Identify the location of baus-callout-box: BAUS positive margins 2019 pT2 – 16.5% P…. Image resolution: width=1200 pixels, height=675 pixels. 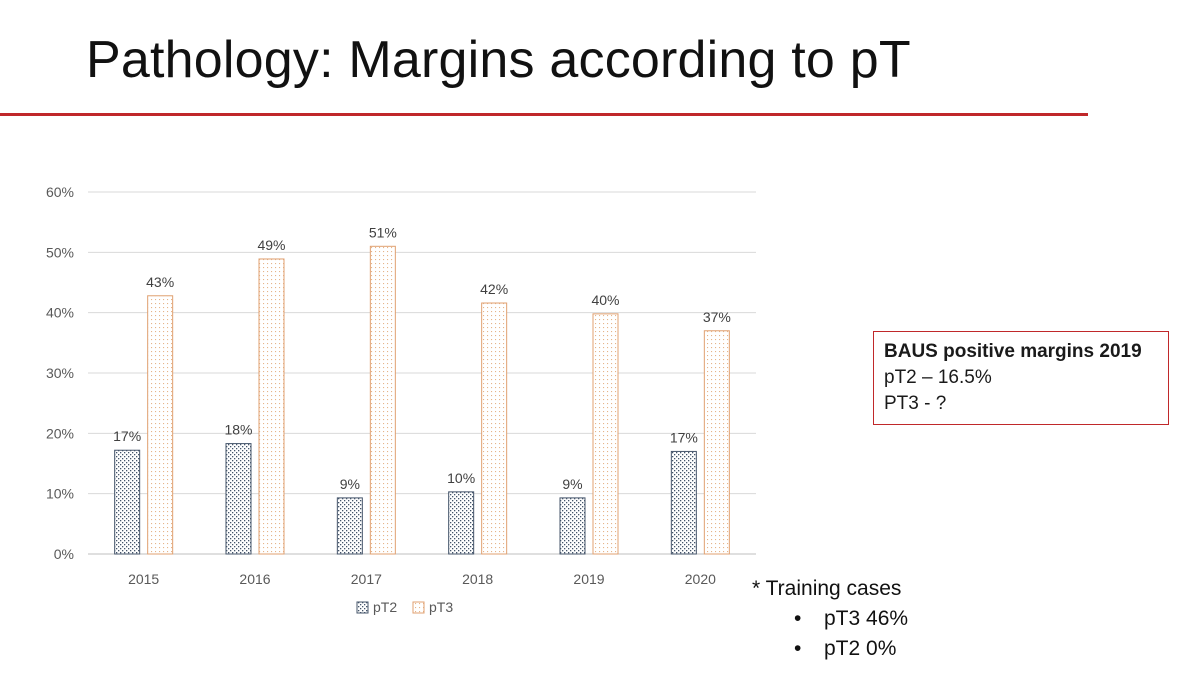
(1021, 378).